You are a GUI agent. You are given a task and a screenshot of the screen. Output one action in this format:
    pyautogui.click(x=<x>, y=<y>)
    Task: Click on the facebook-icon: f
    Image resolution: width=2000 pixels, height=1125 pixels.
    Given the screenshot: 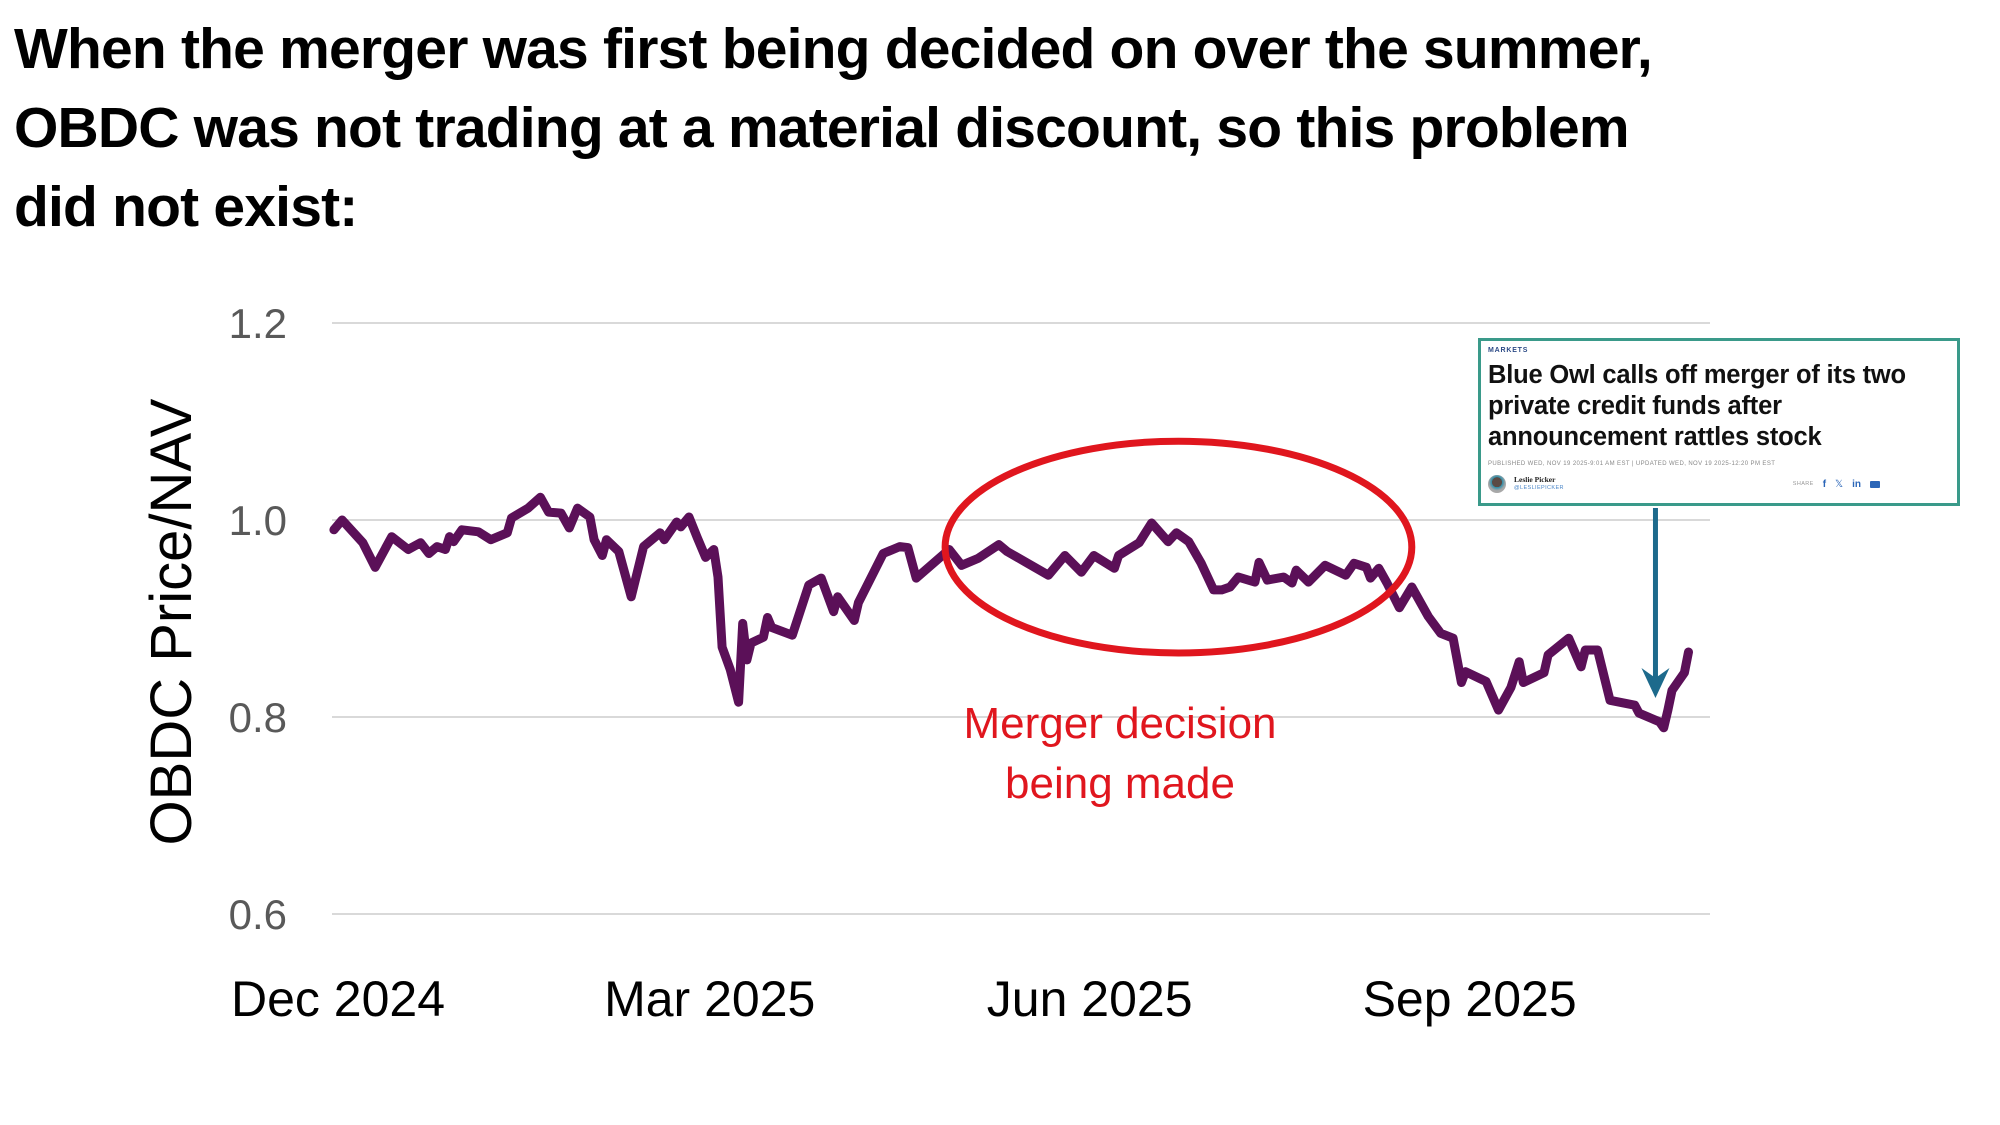 What is the action you would take?
    pyautogui.click(x=1824, y=484)
    